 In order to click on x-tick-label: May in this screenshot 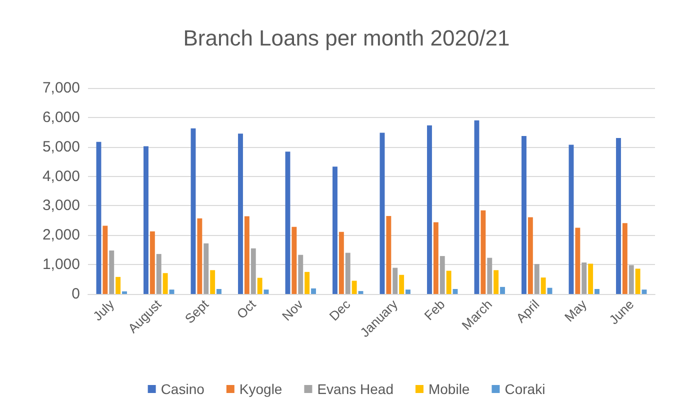, I will do `click(575, 310)`.